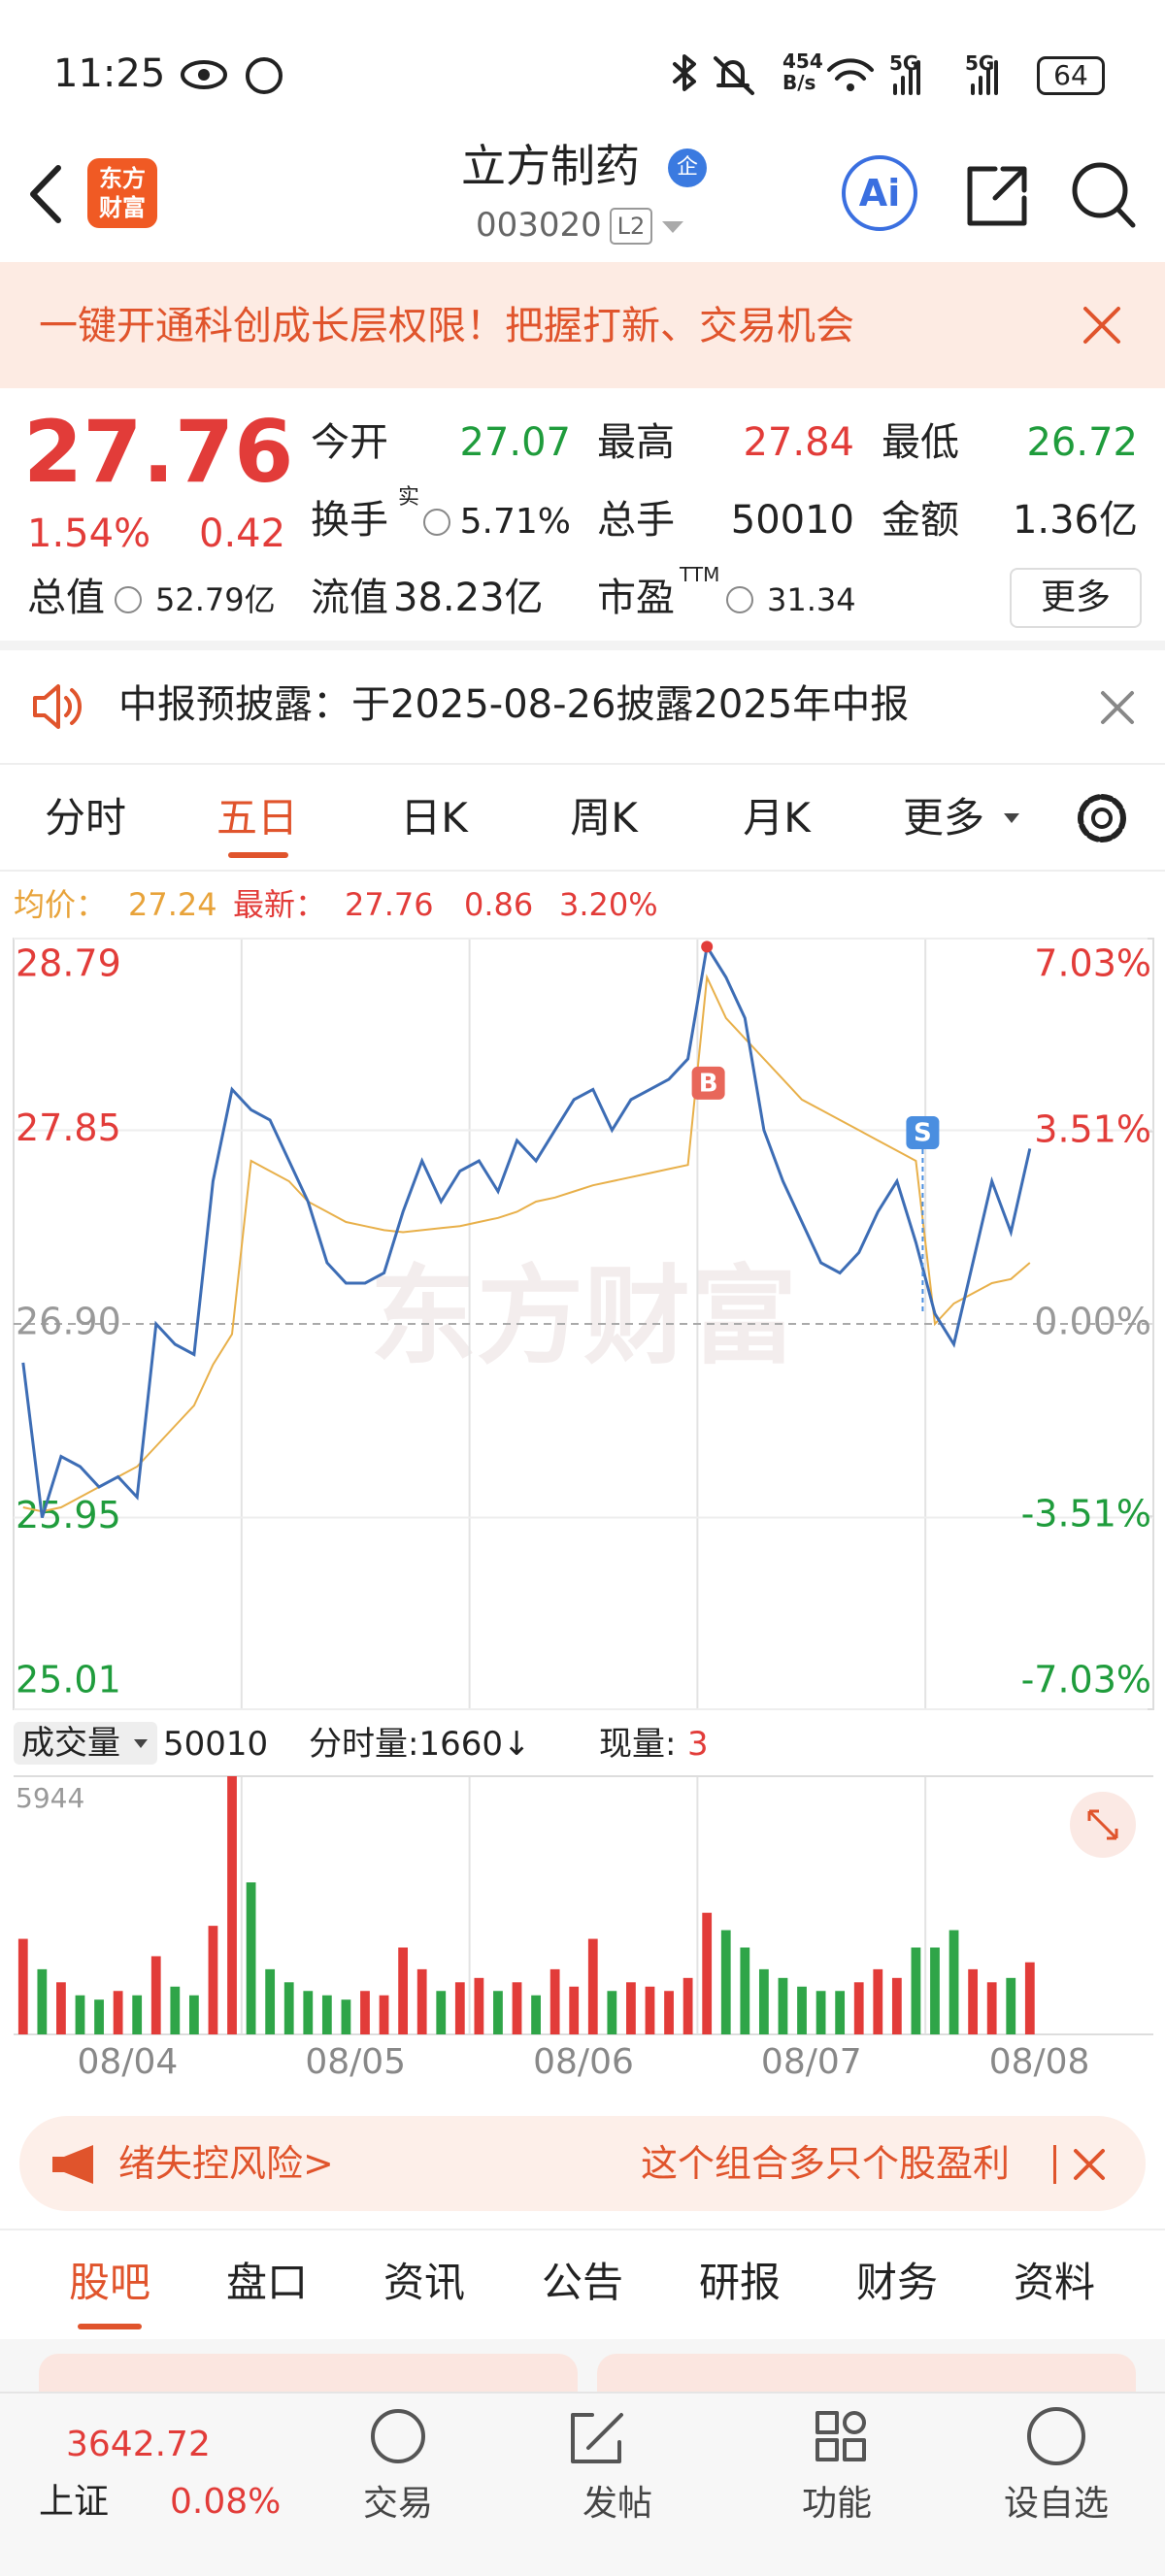 The height and width of the screenshot is (2576, 1165). What do you see at coordinates (879, 193) in the screenshot?
I see `ai-button: Ai` at bounding box center [879, 193].